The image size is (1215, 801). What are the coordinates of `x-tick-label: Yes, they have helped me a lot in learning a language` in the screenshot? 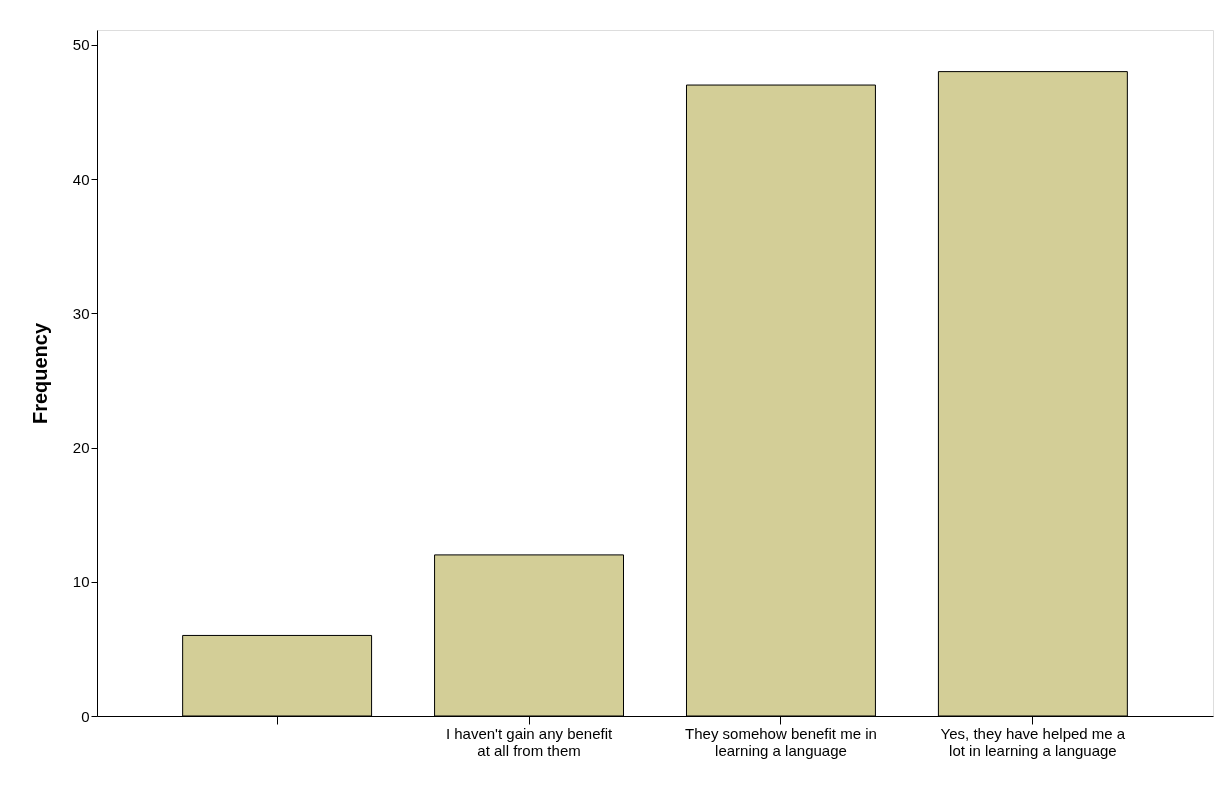 It's located at (1033, 741).